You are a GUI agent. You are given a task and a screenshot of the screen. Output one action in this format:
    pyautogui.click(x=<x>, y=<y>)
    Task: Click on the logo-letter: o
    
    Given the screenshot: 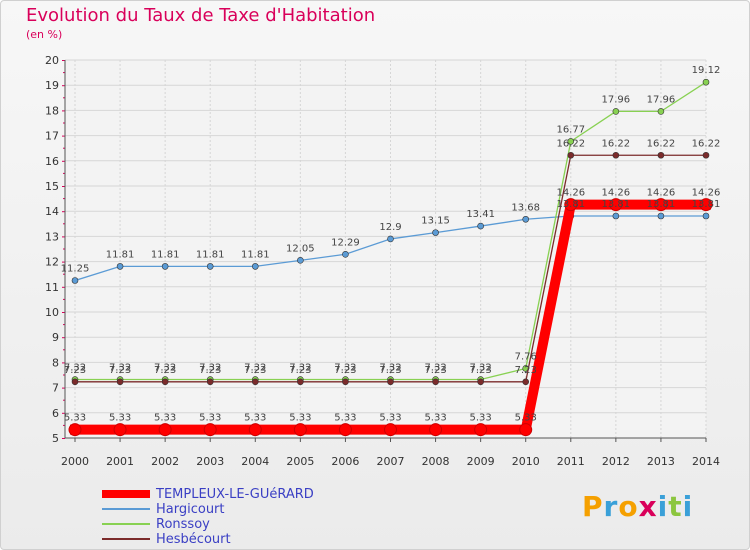 What is the action you would take?
    pyautogui.click(x=628, y=506)
    